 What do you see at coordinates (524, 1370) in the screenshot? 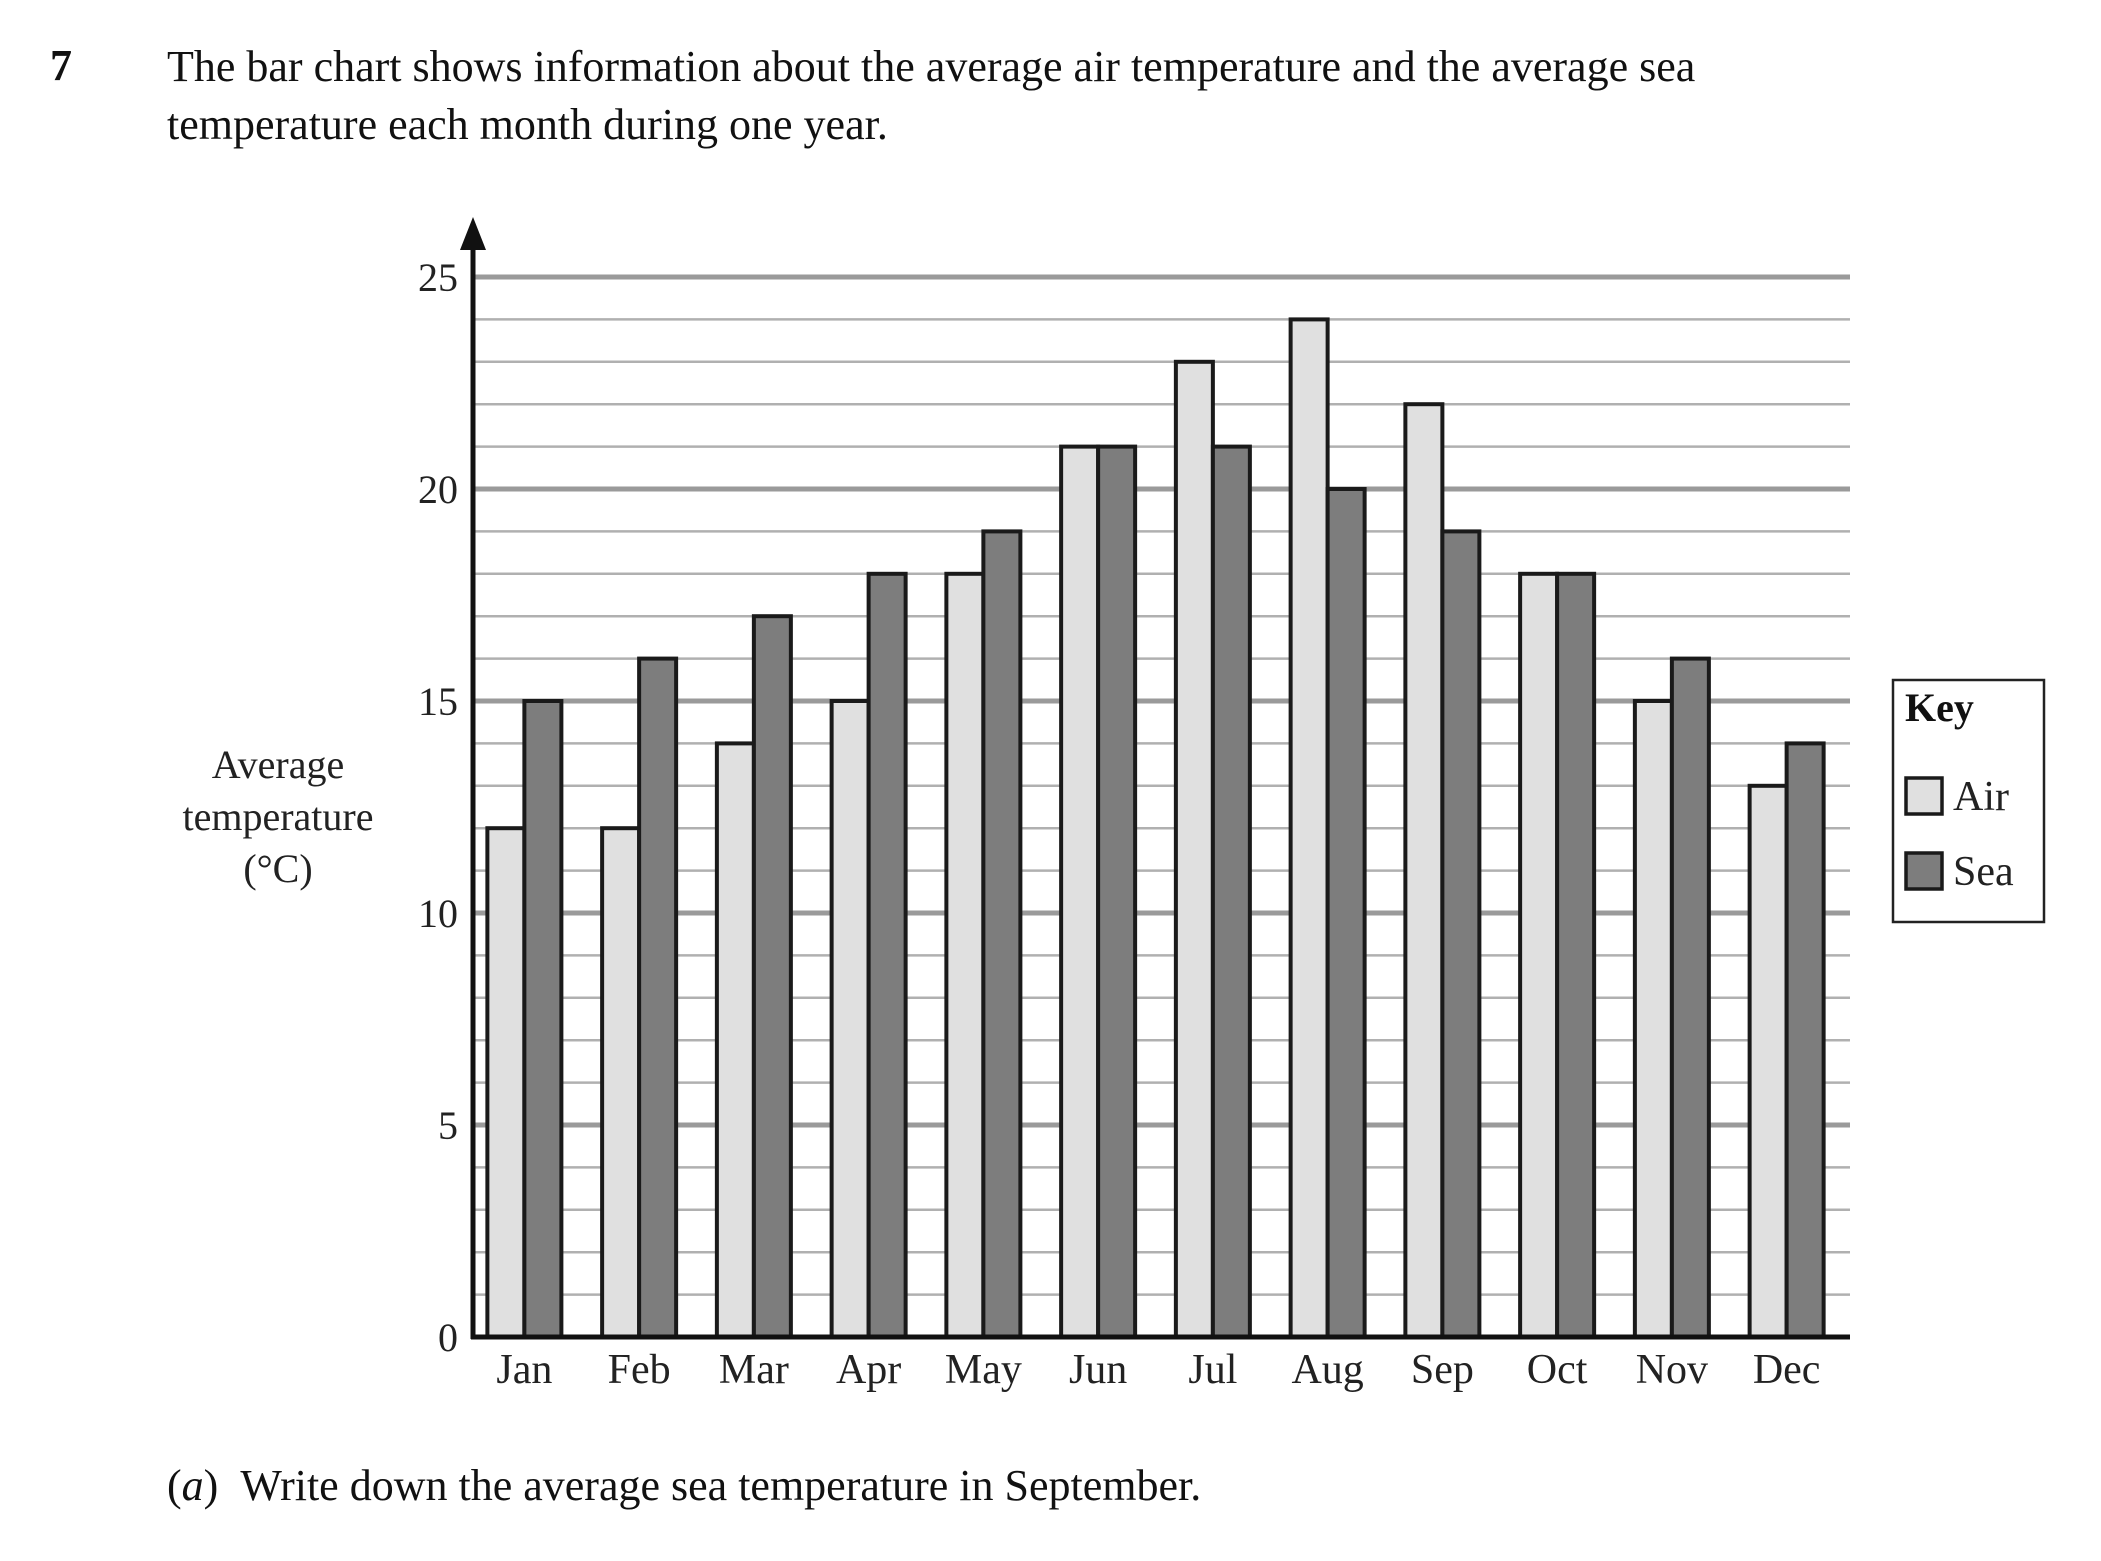
I see `x-tick-label: Jan` at bounding box center [524, 1370].